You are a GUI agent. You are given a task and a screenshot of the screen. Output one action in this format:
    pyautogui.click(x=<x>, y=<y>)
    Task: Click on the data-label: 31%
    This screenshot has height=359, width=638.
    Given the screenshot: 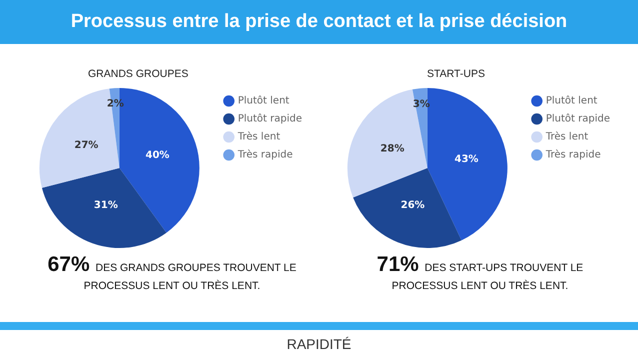 What is the action you would take?
    pyautogui.click(x=106, y=206)
    